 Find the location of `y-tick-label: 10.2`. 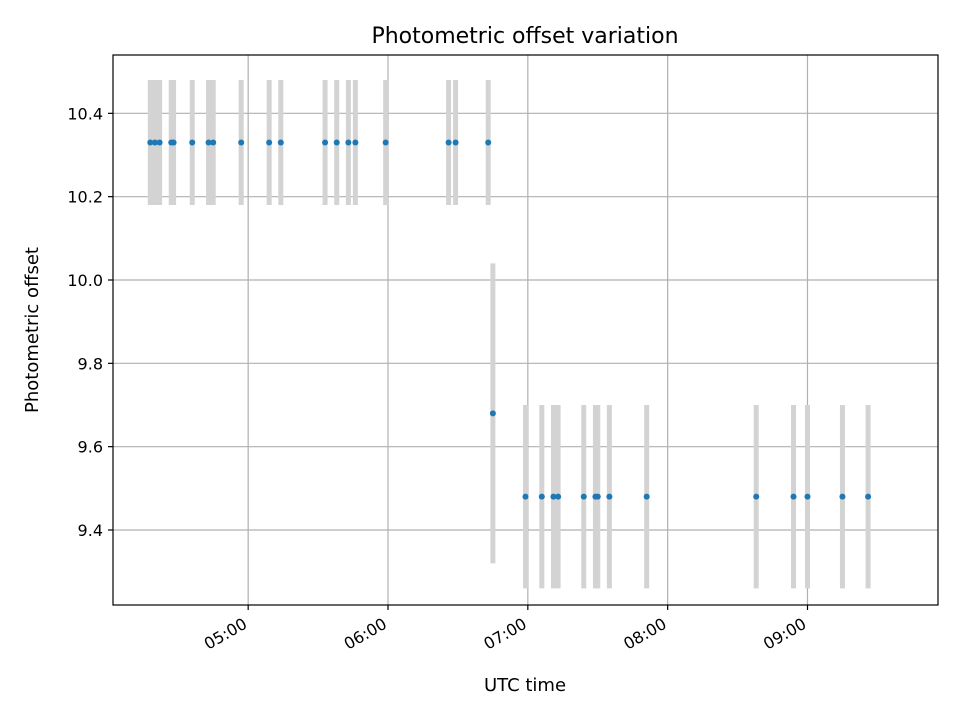

y-tick-label: 10.2 is located at coordinates (85, 197).